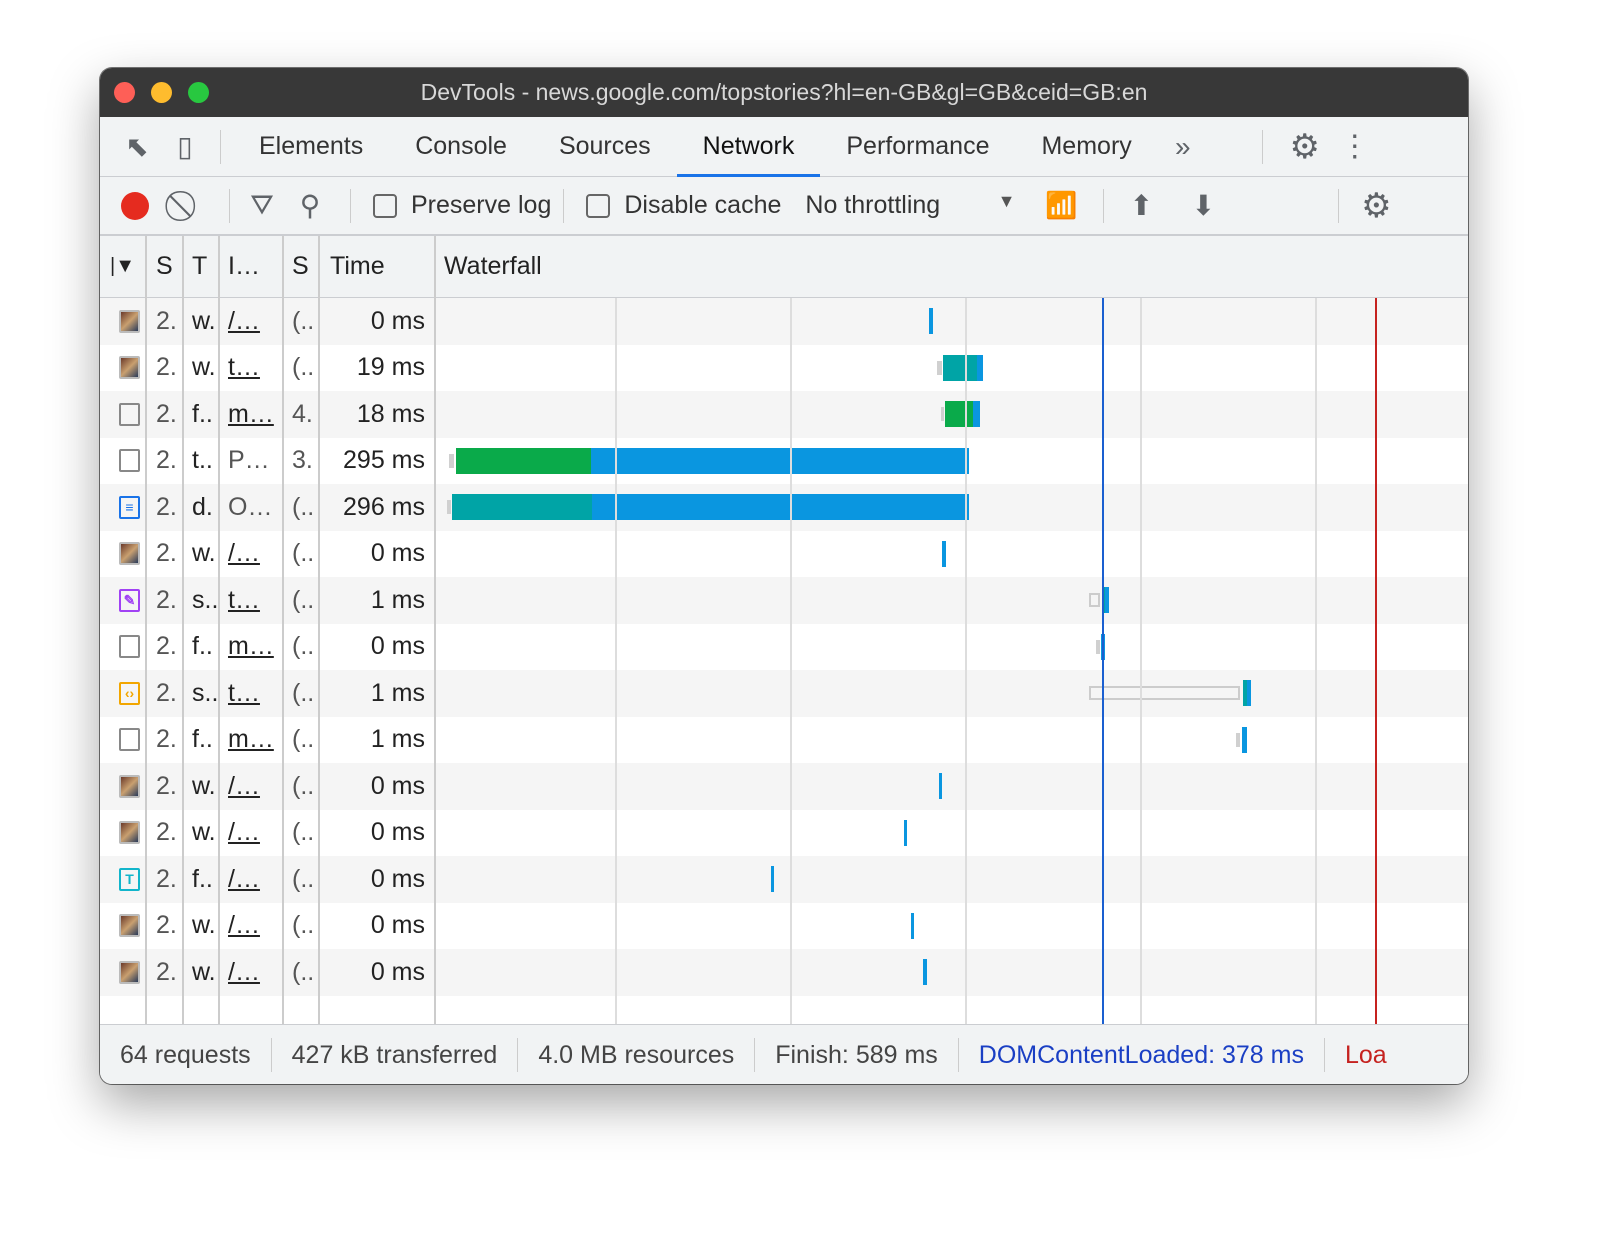 The width and height of the screenshot is (1600, 1241). What do you see at coordinates (918, 145) in the screenshot?
I see `tab-performance: Performance` at bounding box center [918, 145].